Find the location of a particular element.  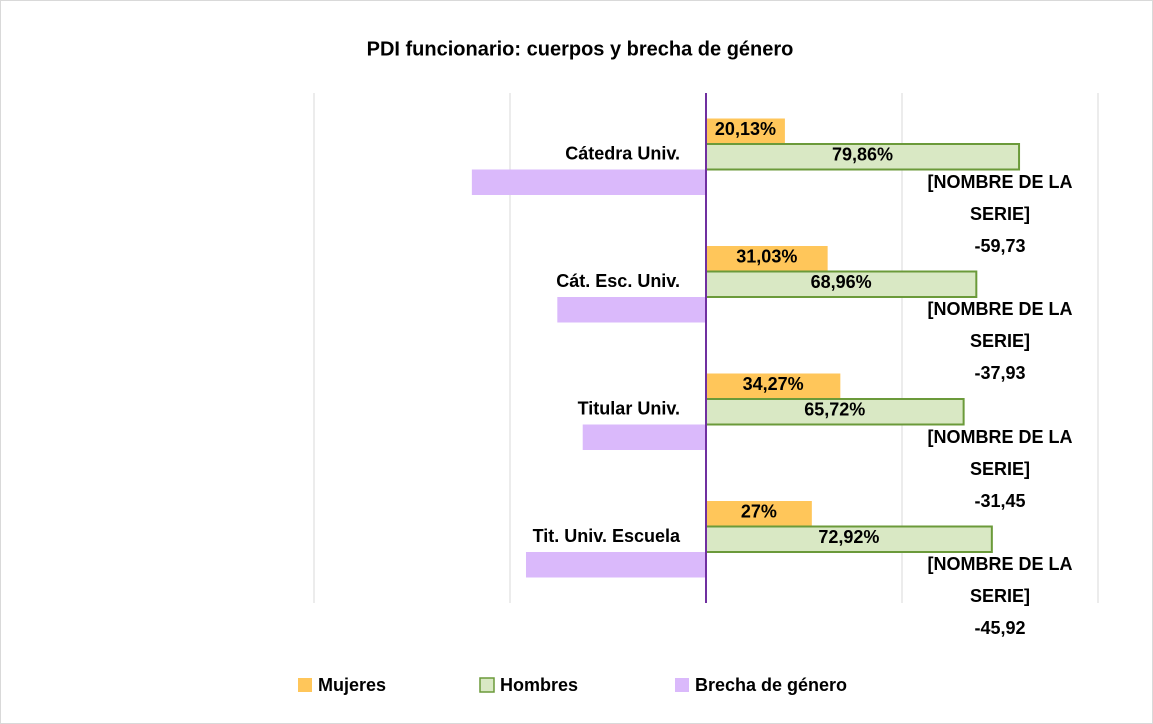

data-label: 20,13% is located at coordinates (745, 129).